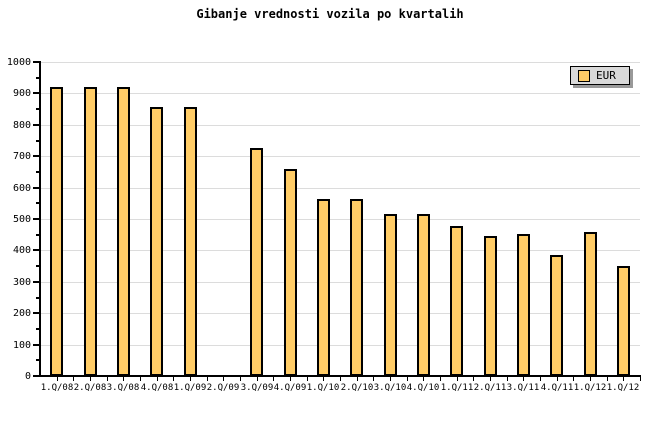 This screenshot has width=660, height=440. What do you see at coordinates (21, 345) in the screenshot?
I see `y-axis-label: 100` at bounding box center [21, 345].